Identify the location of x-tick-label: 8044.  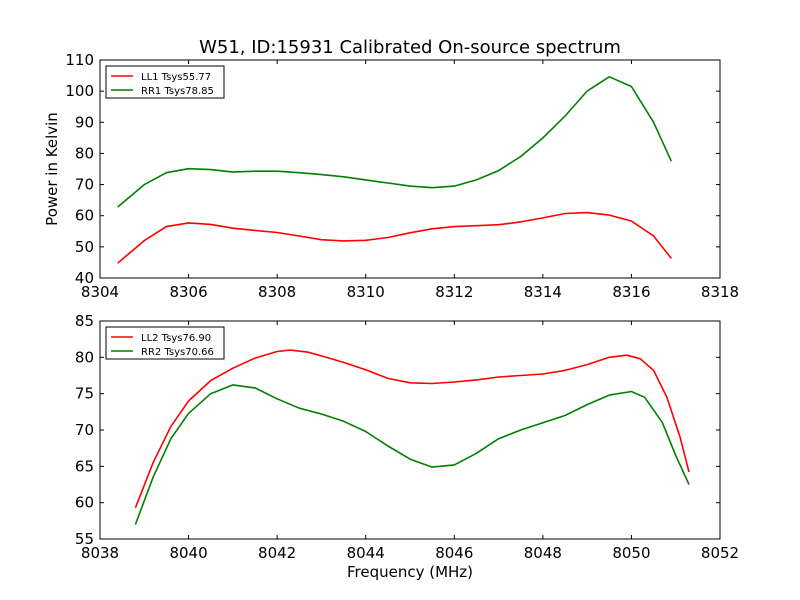
(366, 553).